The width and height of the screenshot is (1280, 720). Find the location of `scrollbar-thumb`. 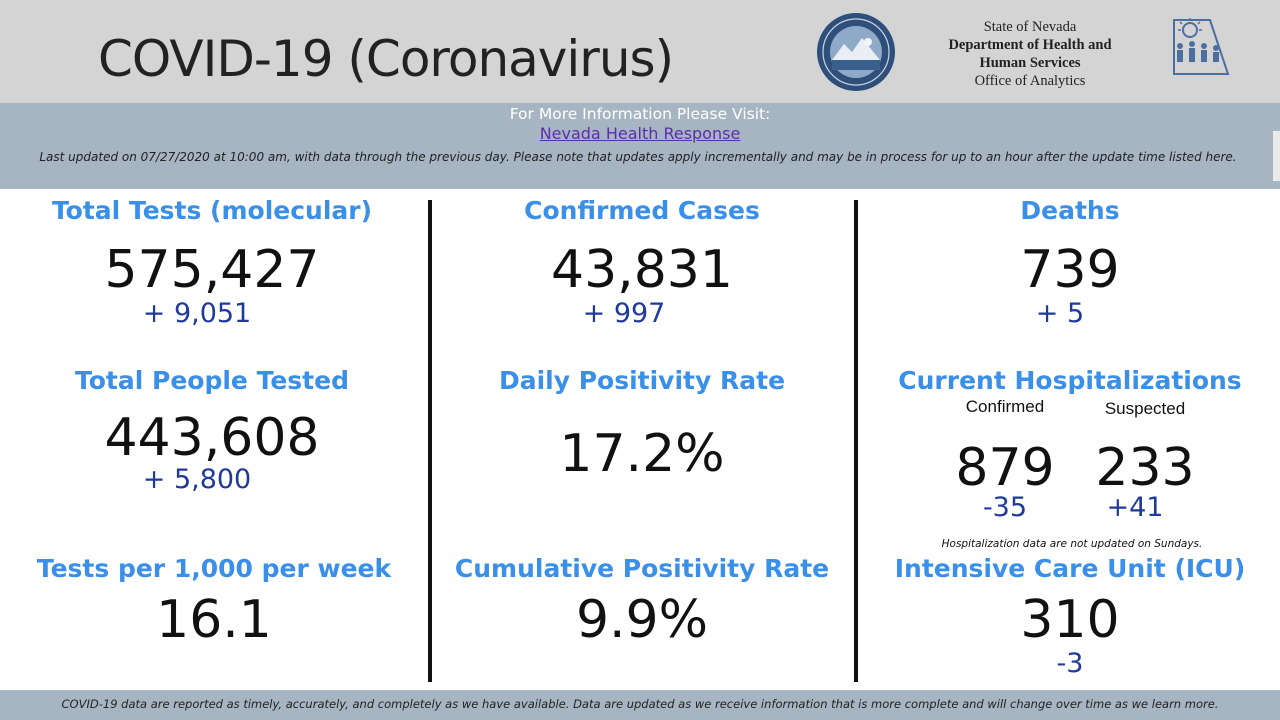

scrollbar-thumb is located at coordinates (1276, 156).